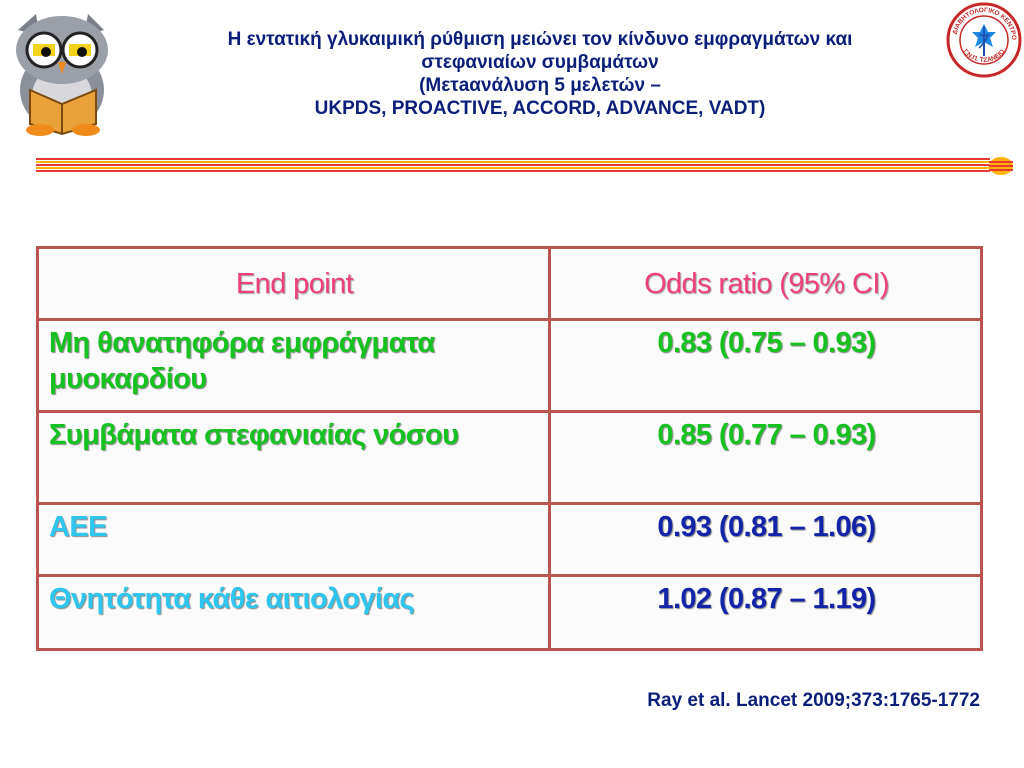 The width and height of the screenshot is (1024, 768). I want to click on title-line-2: στεφανιαίων συμβαμάτων, so click(540, 62).